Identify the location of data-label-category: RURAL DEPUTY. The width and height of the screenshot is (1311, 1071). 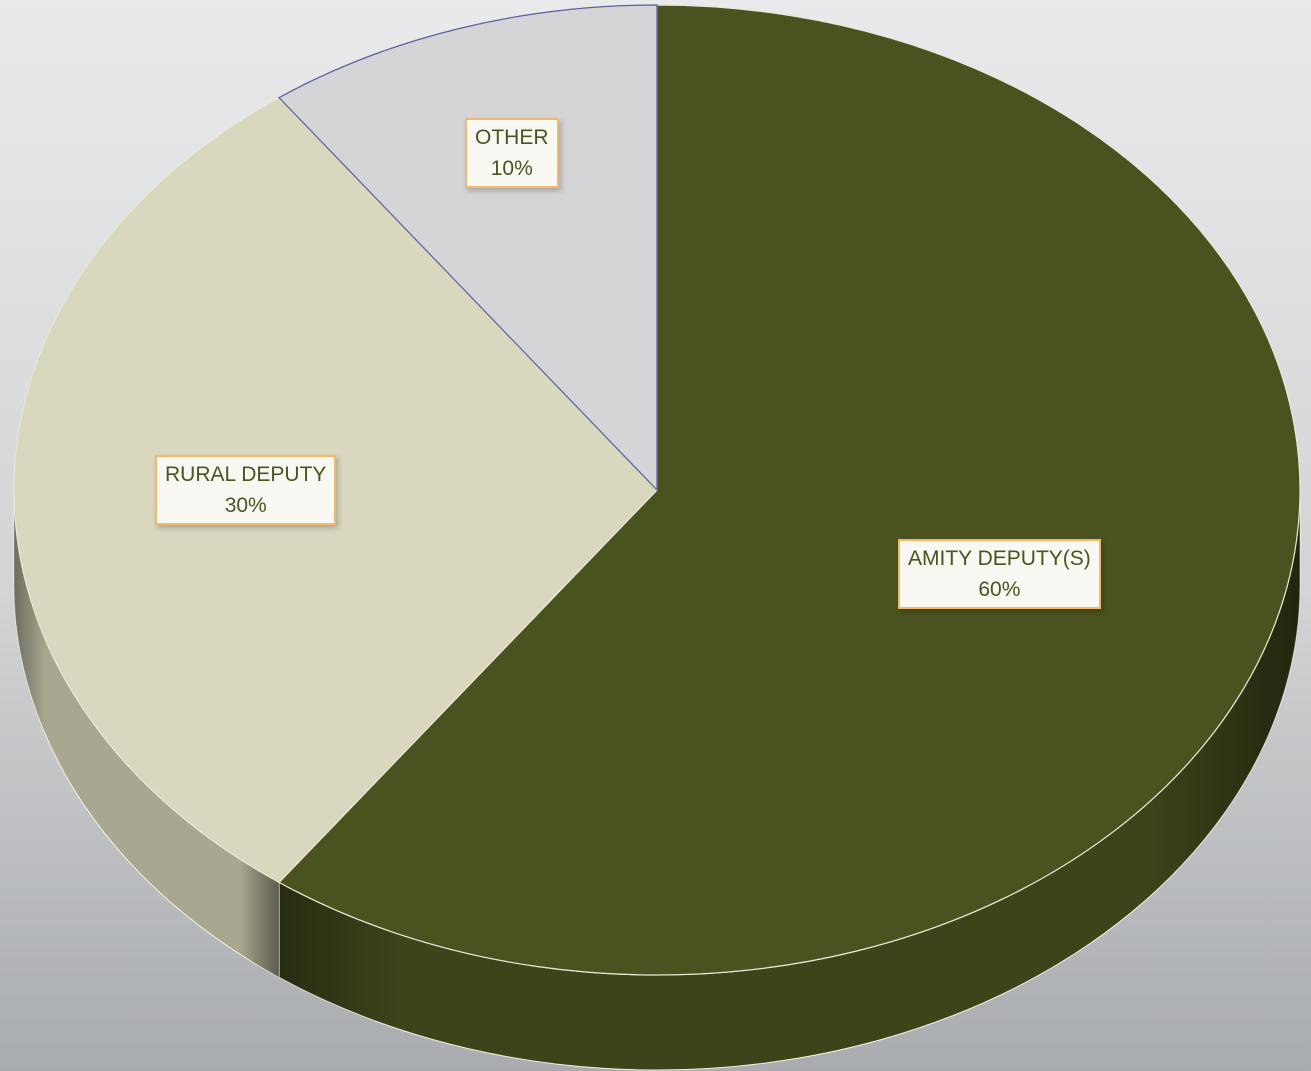
(246, 474).